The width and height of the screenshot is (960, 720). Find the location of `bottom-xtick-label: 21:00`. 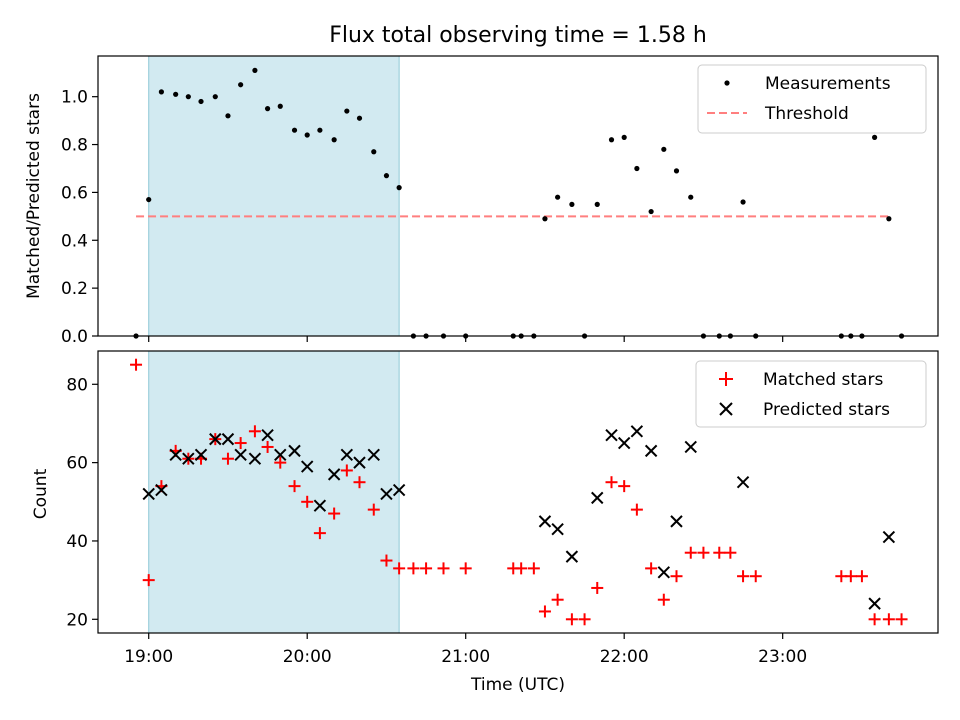

bottom-xtick-label: 21:00 is located at coordinates (465, 657).